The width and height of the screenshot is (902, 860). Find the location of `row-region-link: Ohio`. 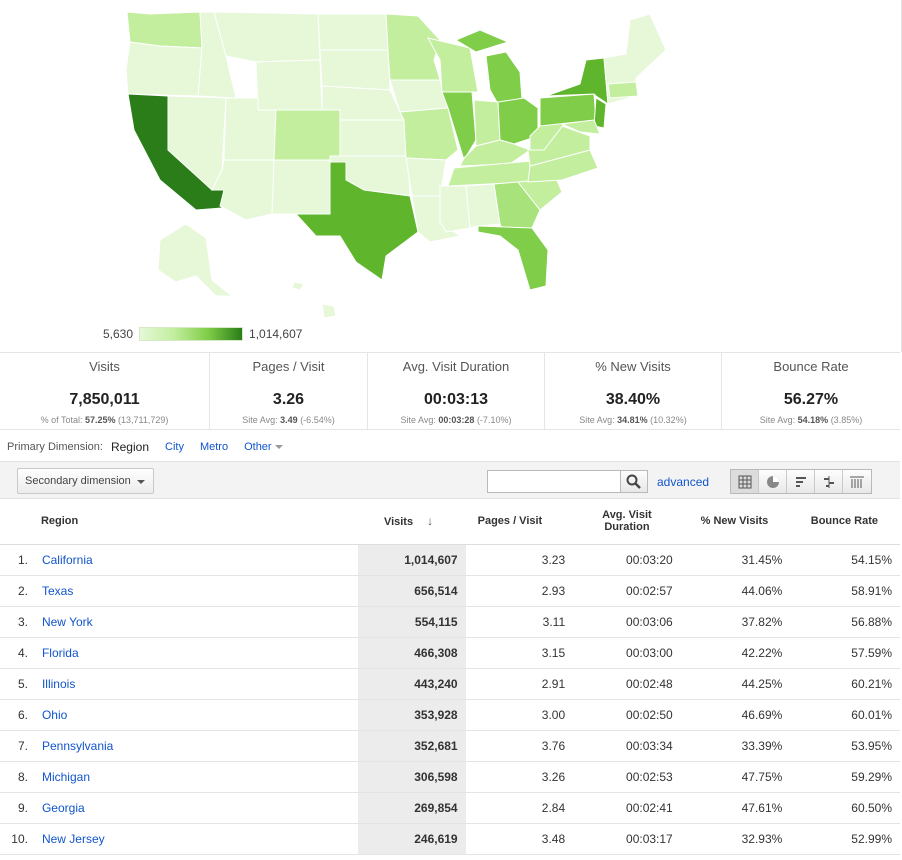

row-region-link: Ohio is located at coordinates (195, 715).